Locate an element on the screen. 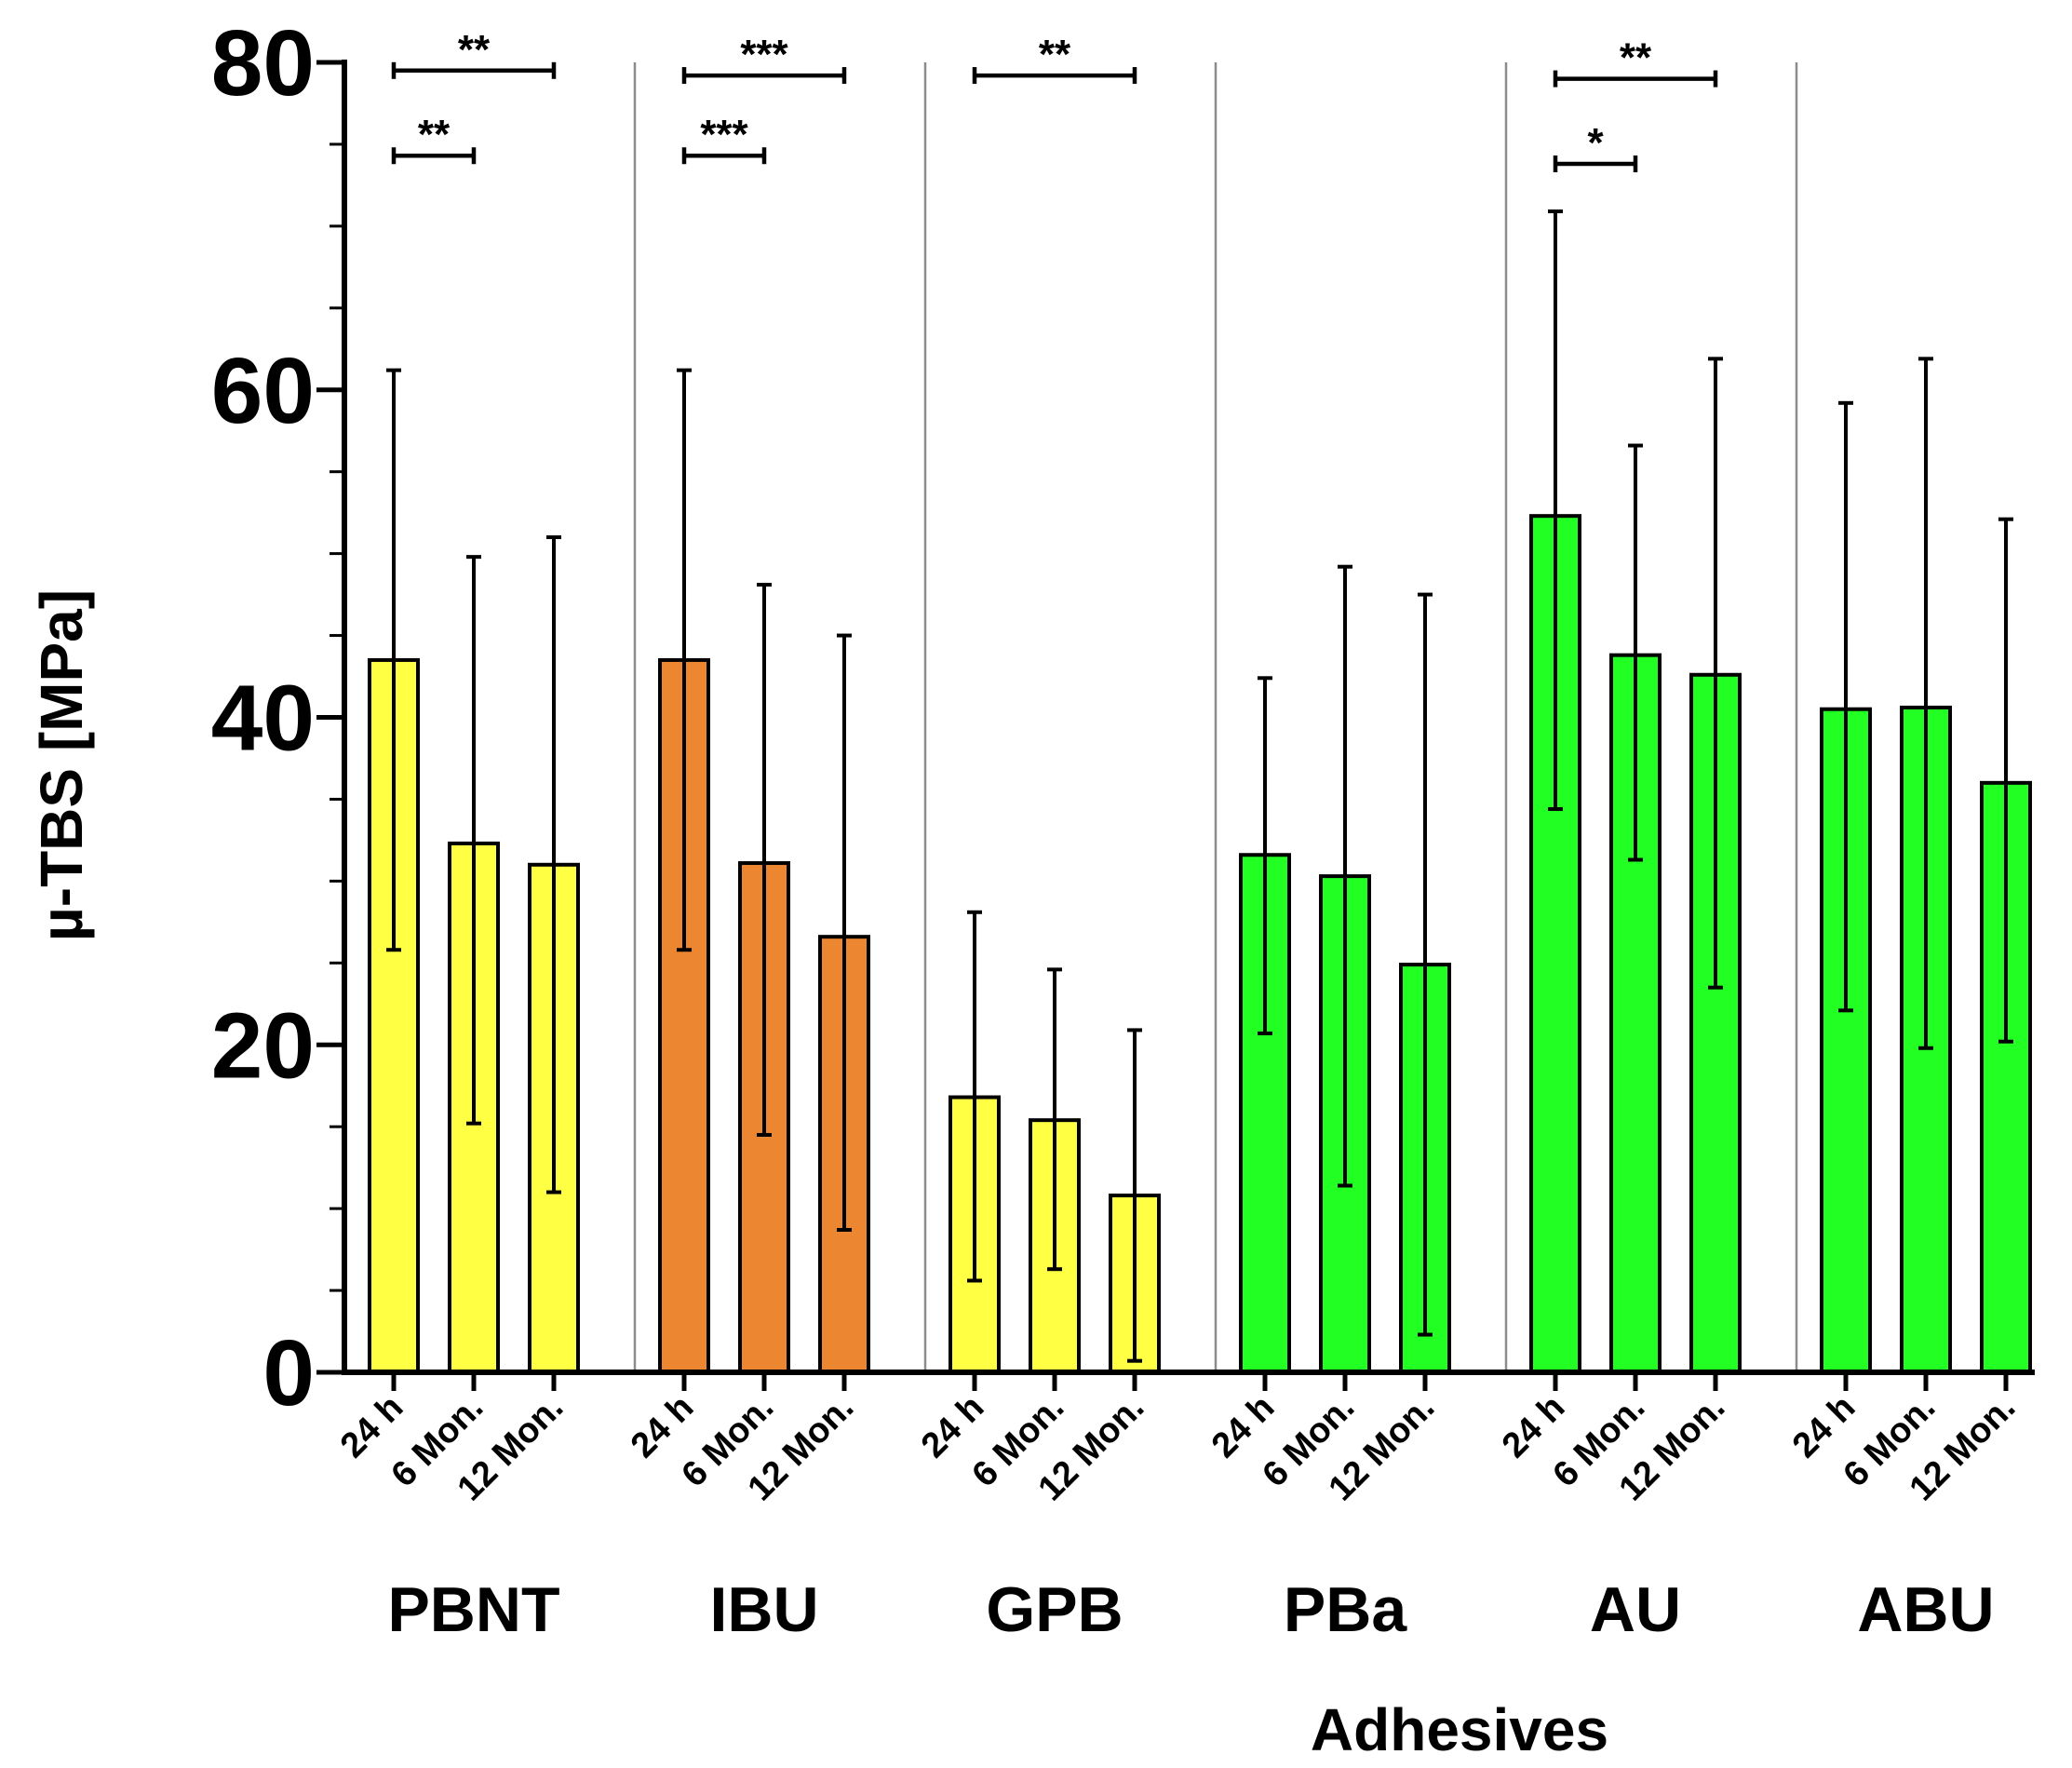 The width and height of the screenshot is (2072, 1768). y-tick-label: 80 is located at coordinates (263, 63).